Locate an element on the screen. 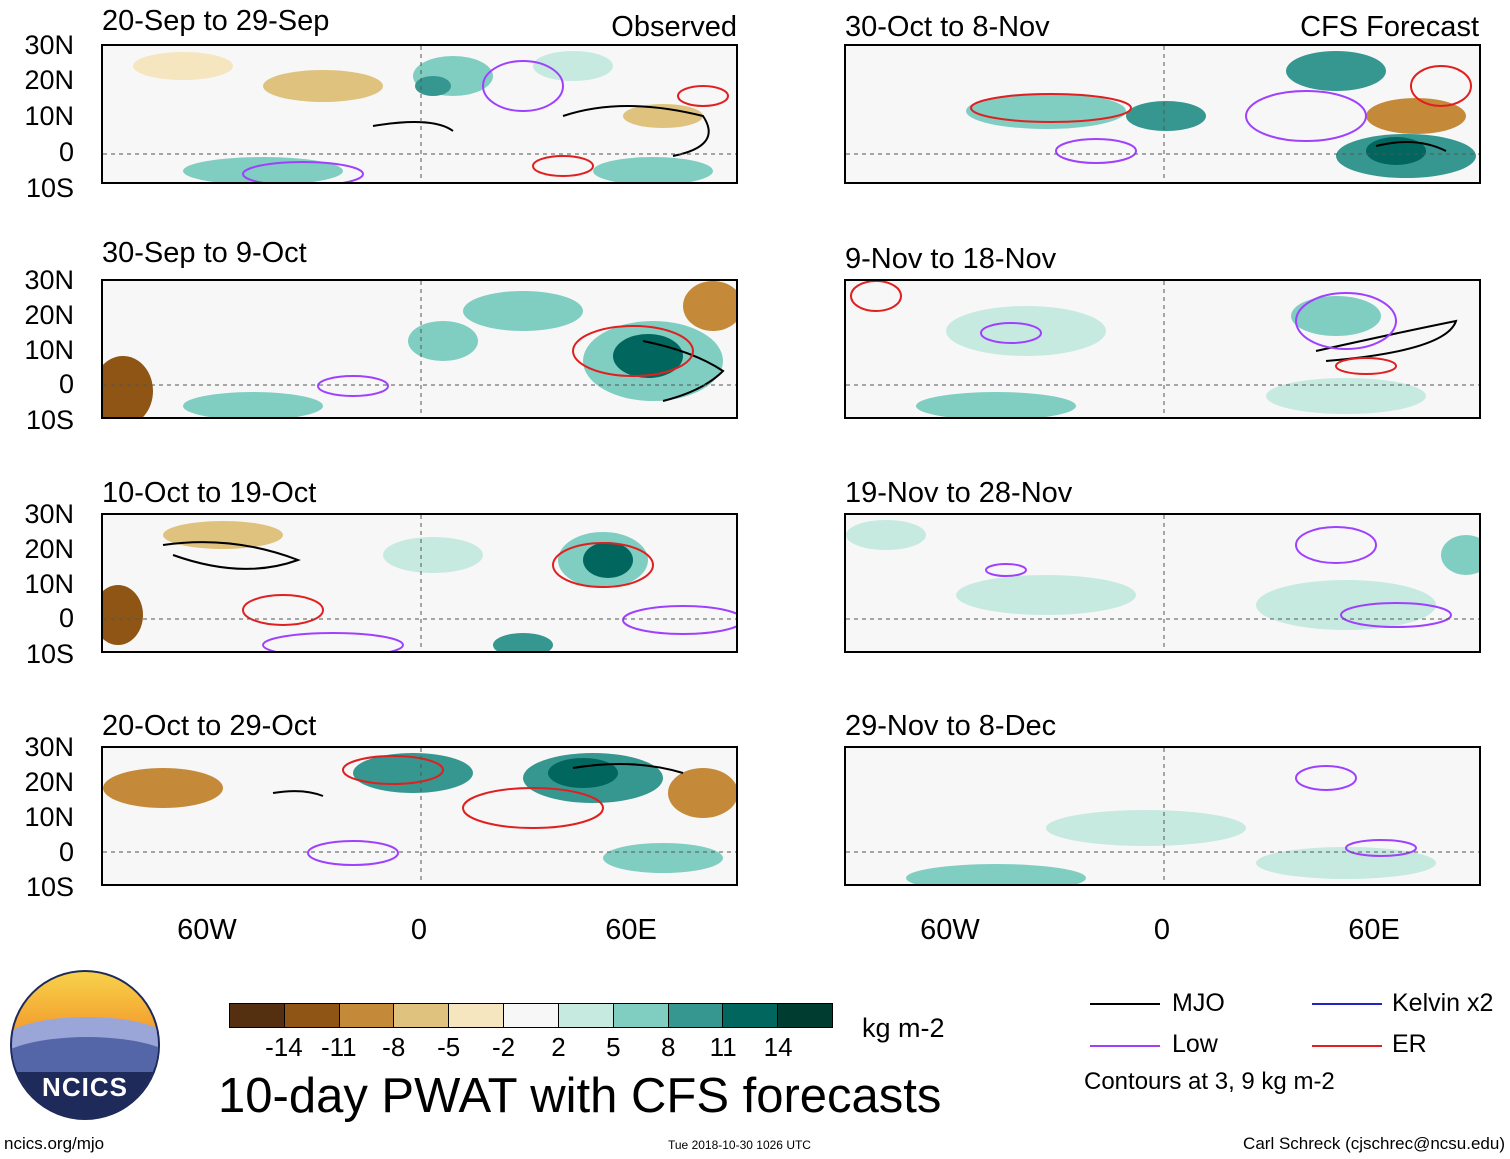  logo-text: NCICS is located at coordinates (85, 1087).